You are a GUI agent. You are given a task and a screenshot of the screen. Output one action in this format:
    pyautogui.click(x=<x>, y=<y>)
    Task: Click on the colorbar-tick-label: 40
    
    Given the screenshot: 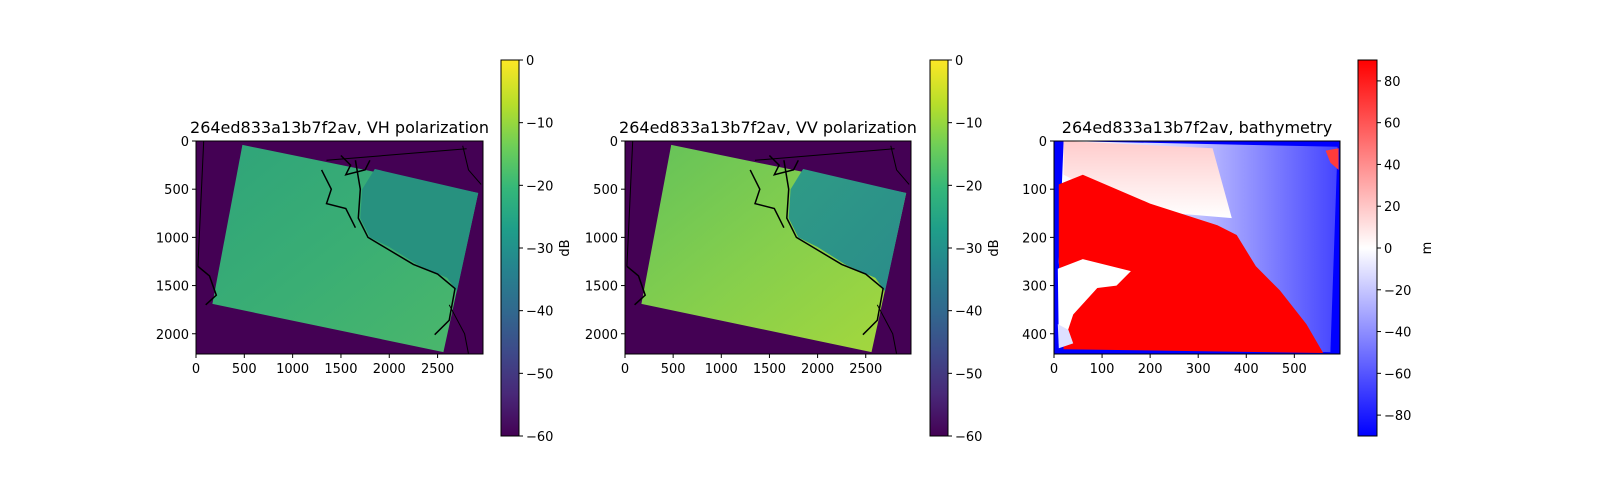 What is the action you would take?
    pyautogui.click(x=1392, y=165)
    